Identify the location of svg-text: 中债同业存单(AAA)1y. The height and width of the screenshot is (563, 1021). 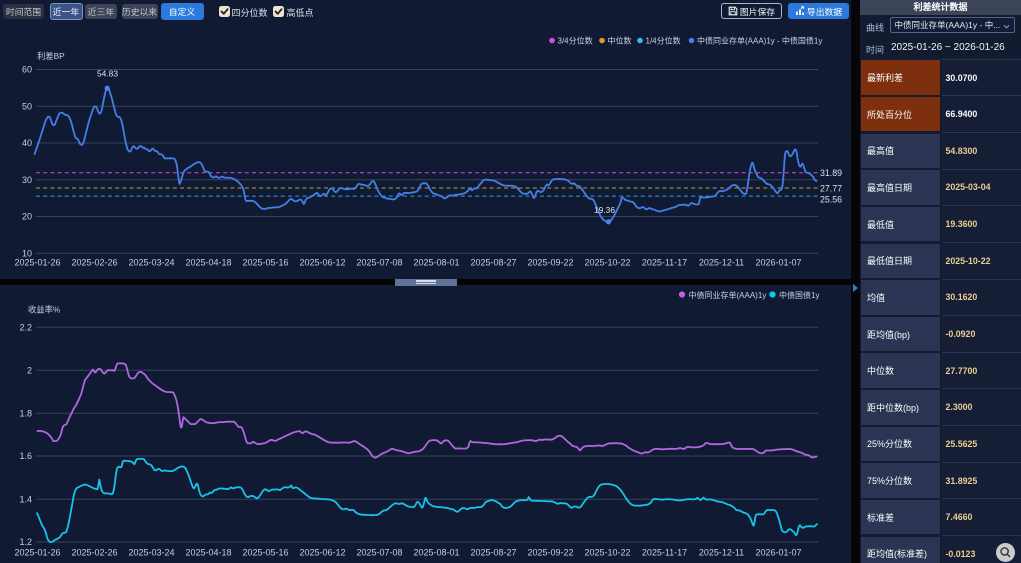
(728, 295).